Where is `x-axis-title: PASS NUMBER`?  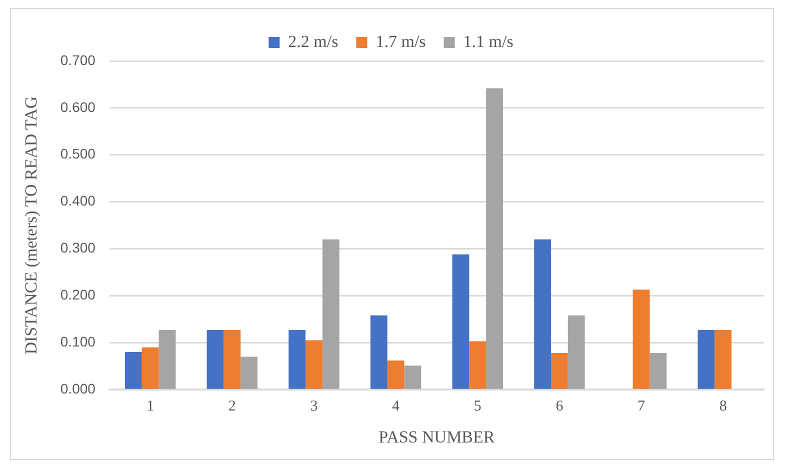 x-axis-title: PASS NUMBER is located at coordinates (437, 436).